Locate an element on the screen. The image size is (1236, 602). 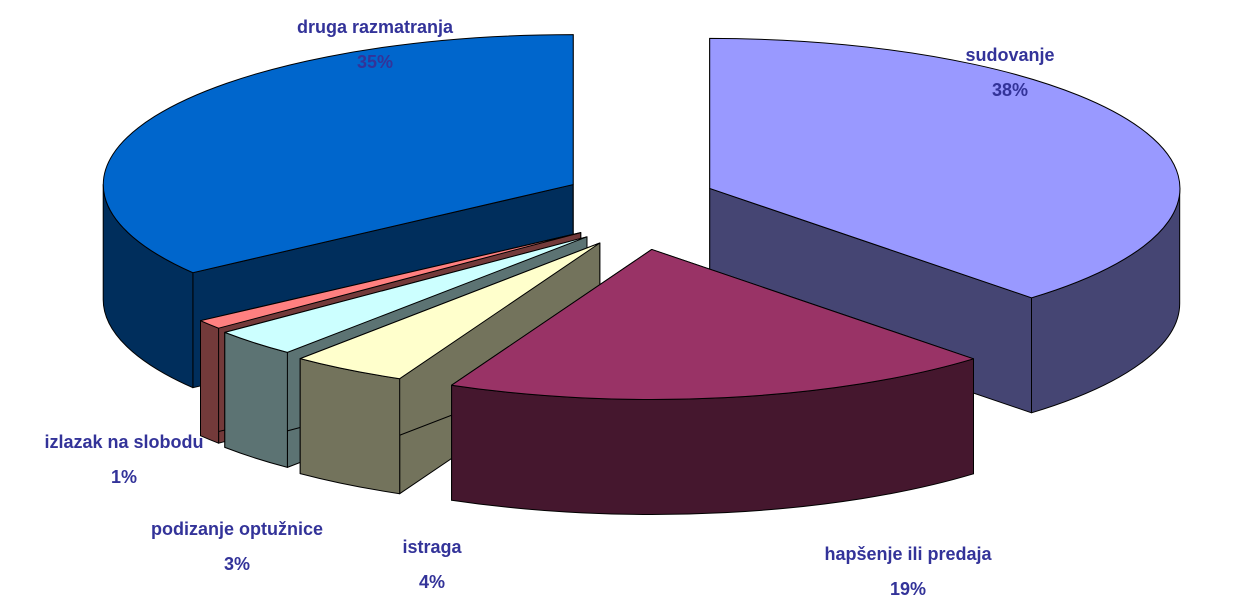
slice-value-label: 35% is located at coordinates (375, 62).